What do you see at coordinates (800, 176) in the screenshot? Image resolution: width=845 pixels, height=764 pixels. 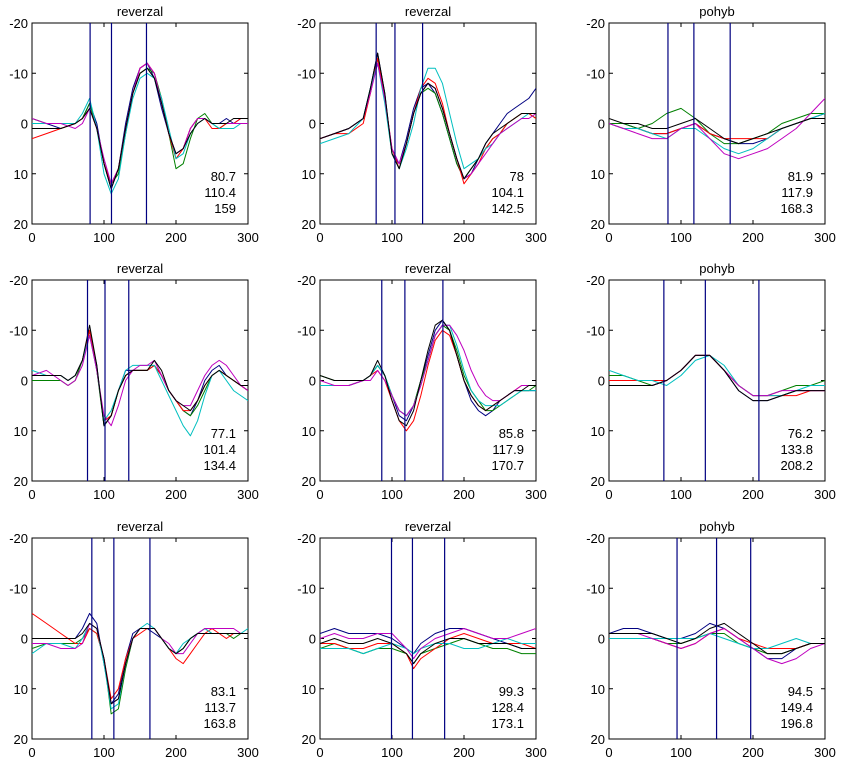 I see `marker-value-label: 81.9` at bounding box center [800, 176].